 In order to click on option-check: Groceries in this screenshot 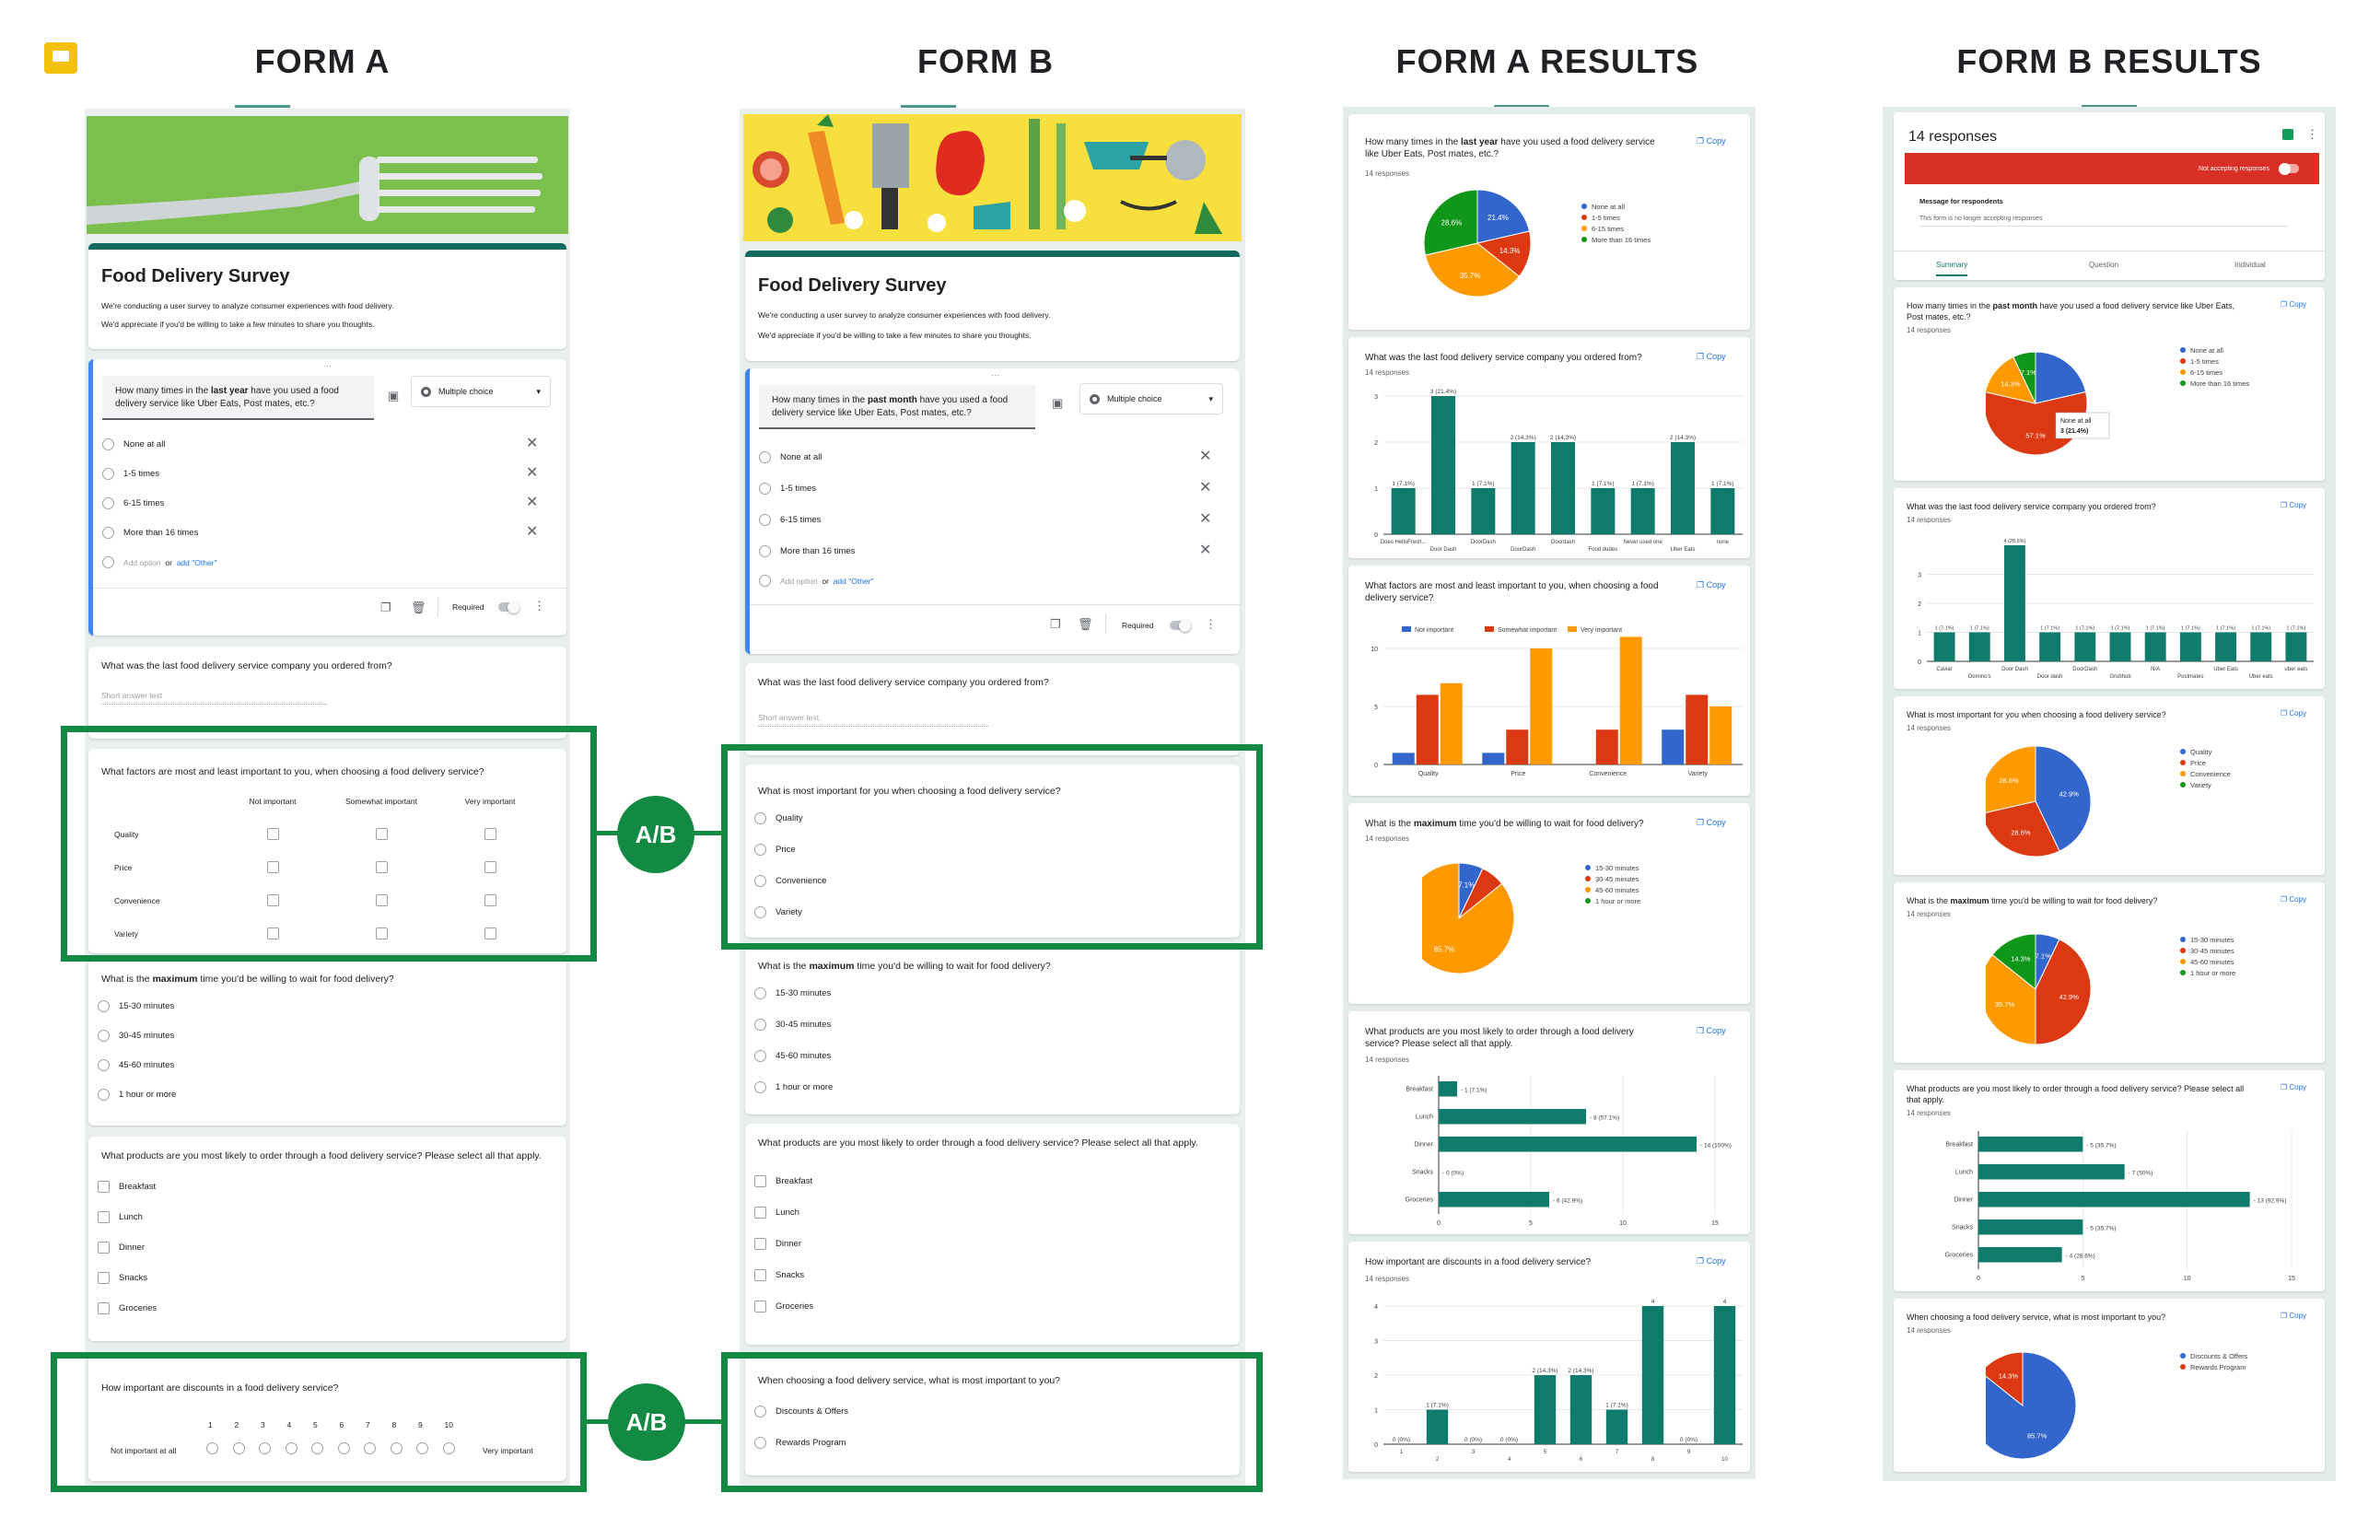, I will do `click(783, 1306)`.